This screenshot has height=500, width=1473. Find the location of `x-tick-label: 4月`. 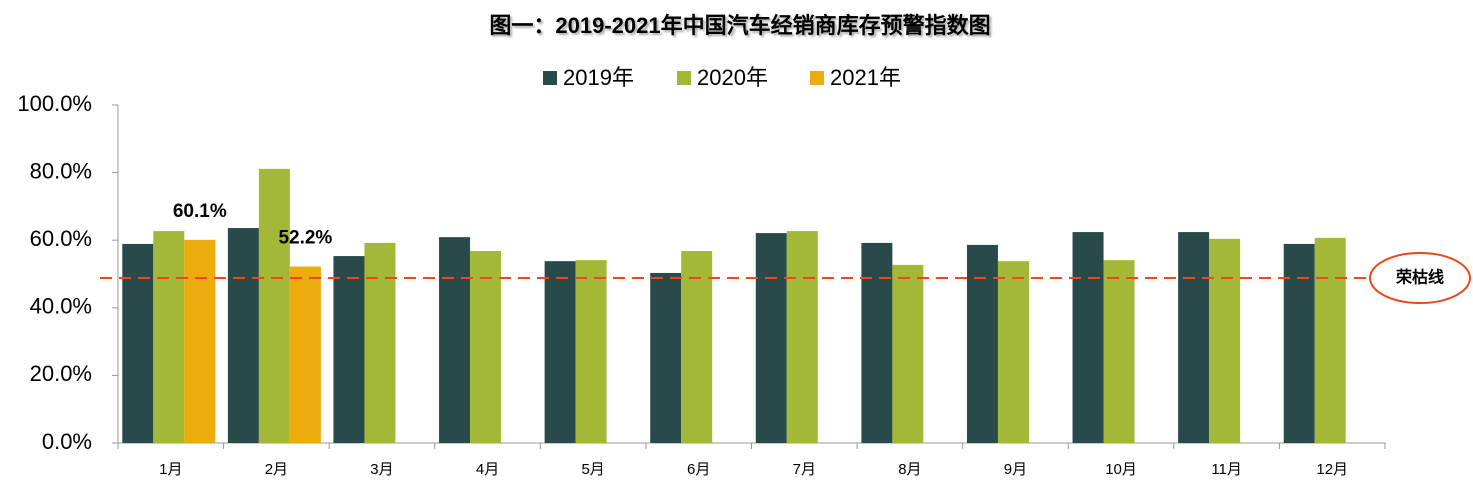

x-tick-label: 4月 is located at coordinates (487, 469).